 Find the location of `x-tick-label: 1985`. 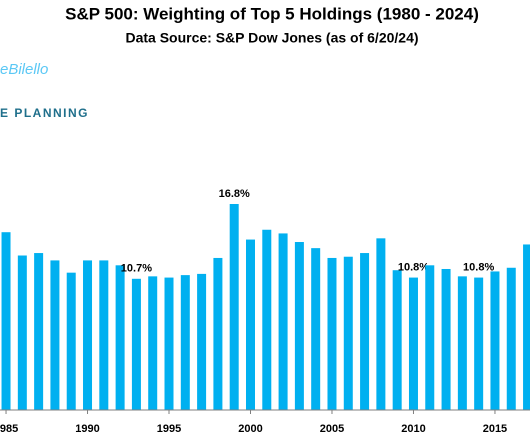

x-tick-label: 1985 is located at coordinates (9, 429).